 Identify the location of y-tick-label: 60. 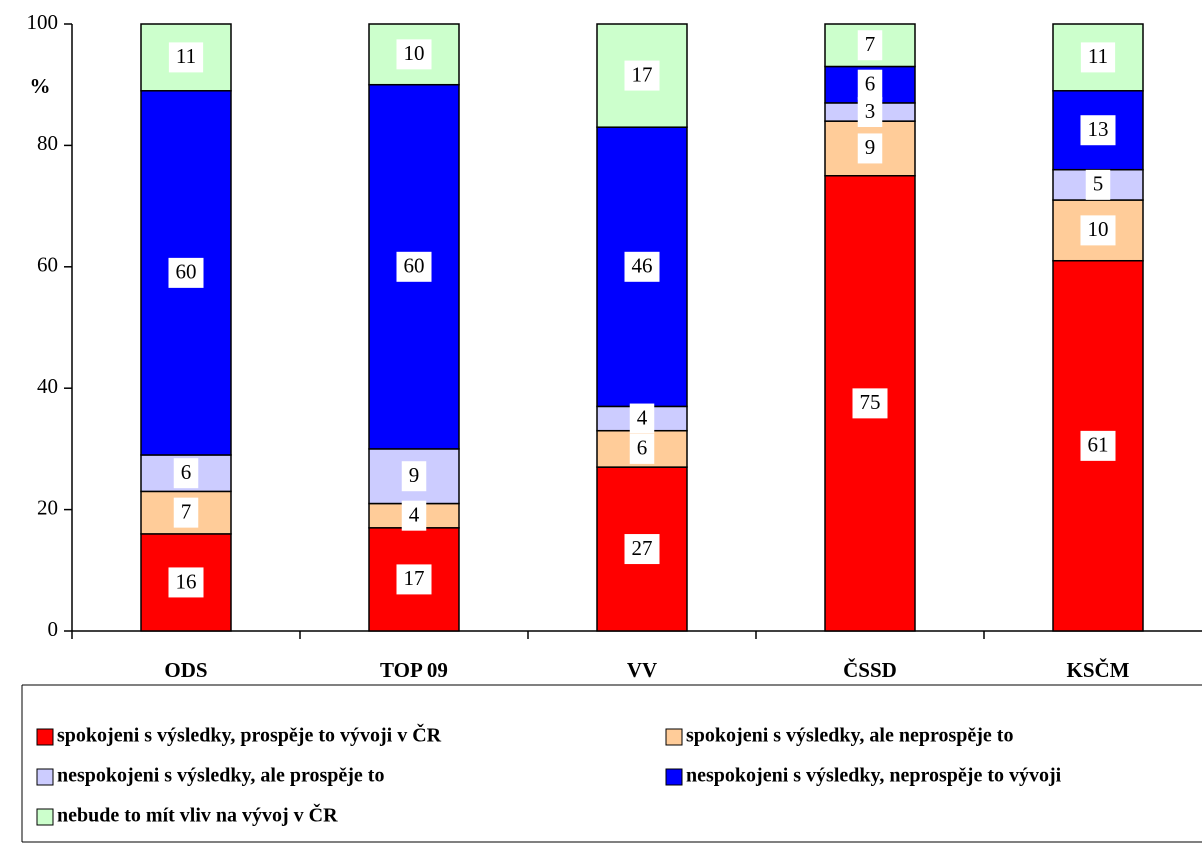
(47, 265).